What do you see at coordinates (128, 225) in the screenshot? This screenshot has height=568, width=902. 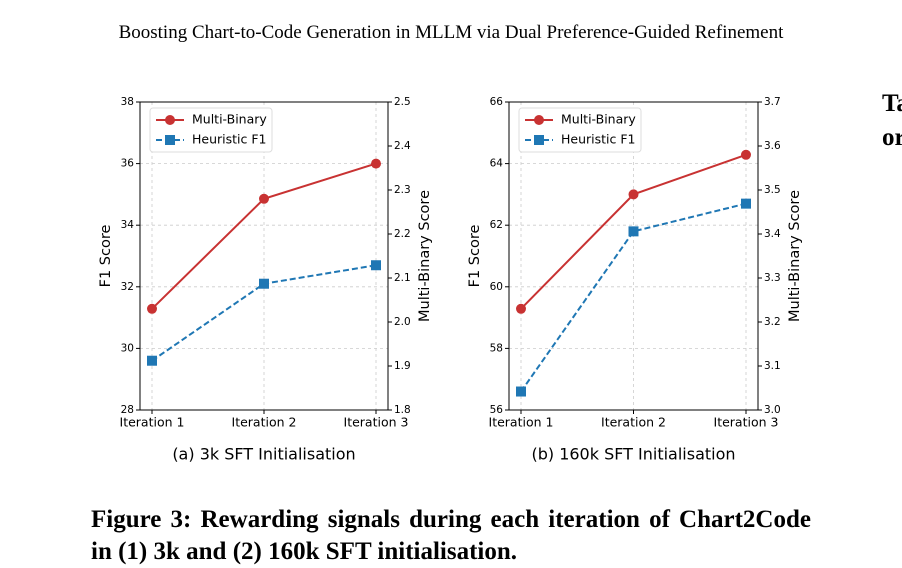 I see `y-tick-label: 34` at bounding box center [128, 225].